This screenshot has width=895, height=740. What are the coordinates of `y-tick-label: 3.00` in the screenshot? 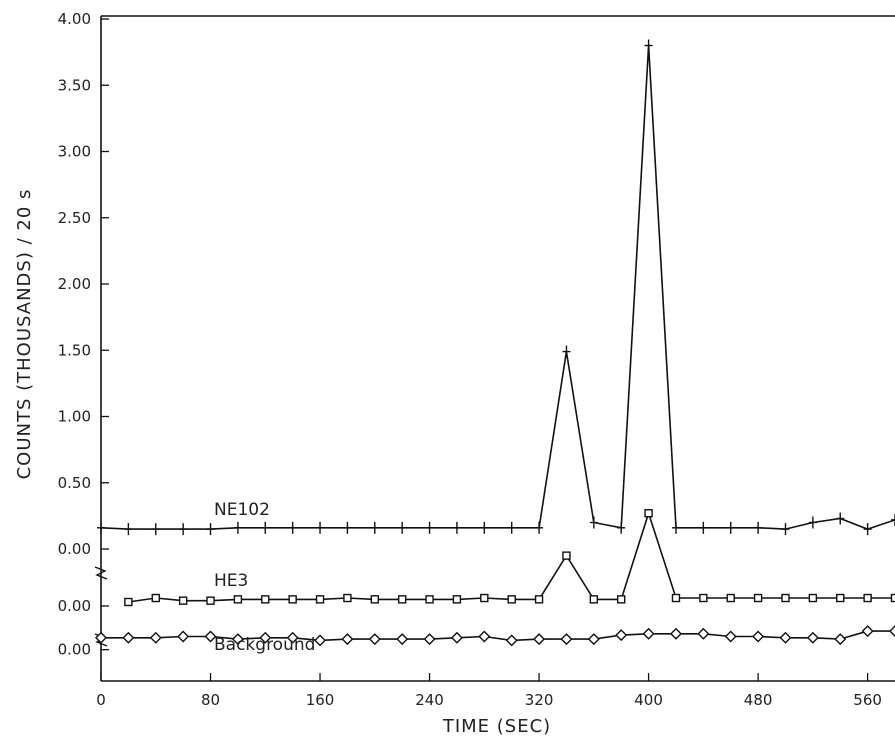 It's located at (74, 152).